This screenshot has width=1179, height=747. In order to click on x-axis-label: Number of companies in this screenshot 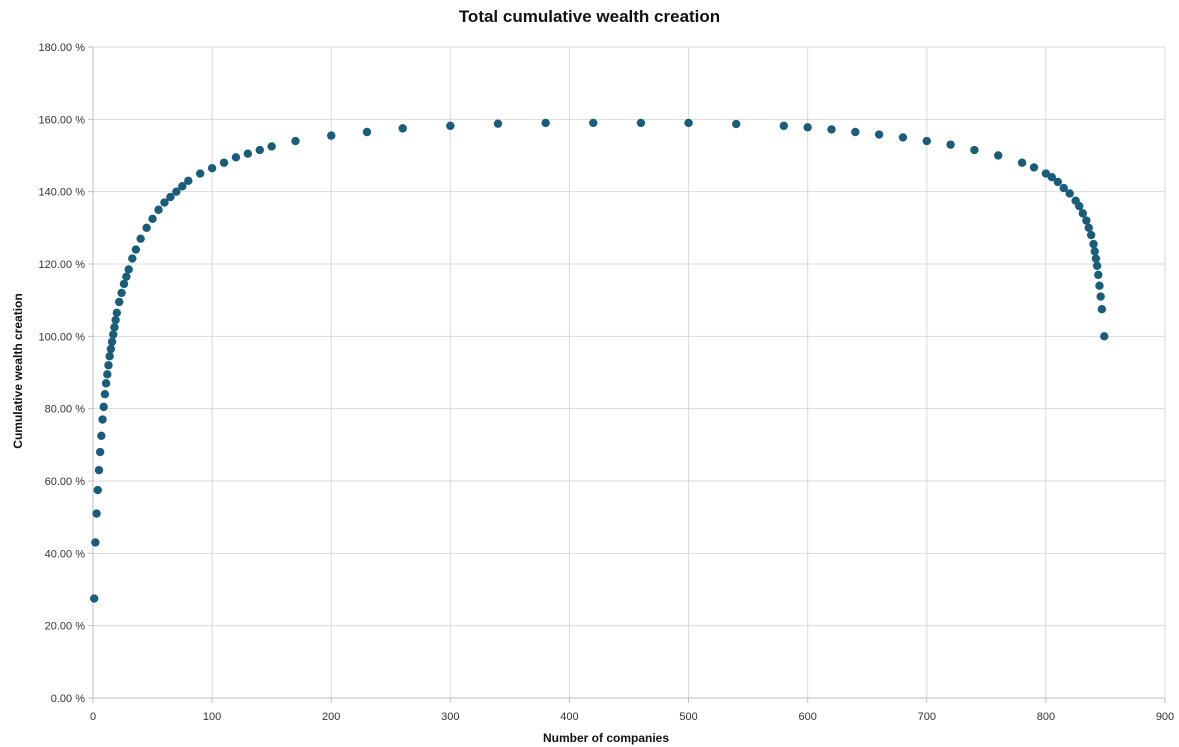, I will do `click(606, 738)`.